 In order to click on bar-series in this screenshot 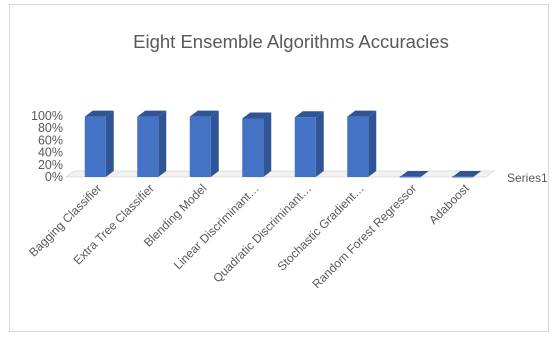, I will do `click(283, 144)`.